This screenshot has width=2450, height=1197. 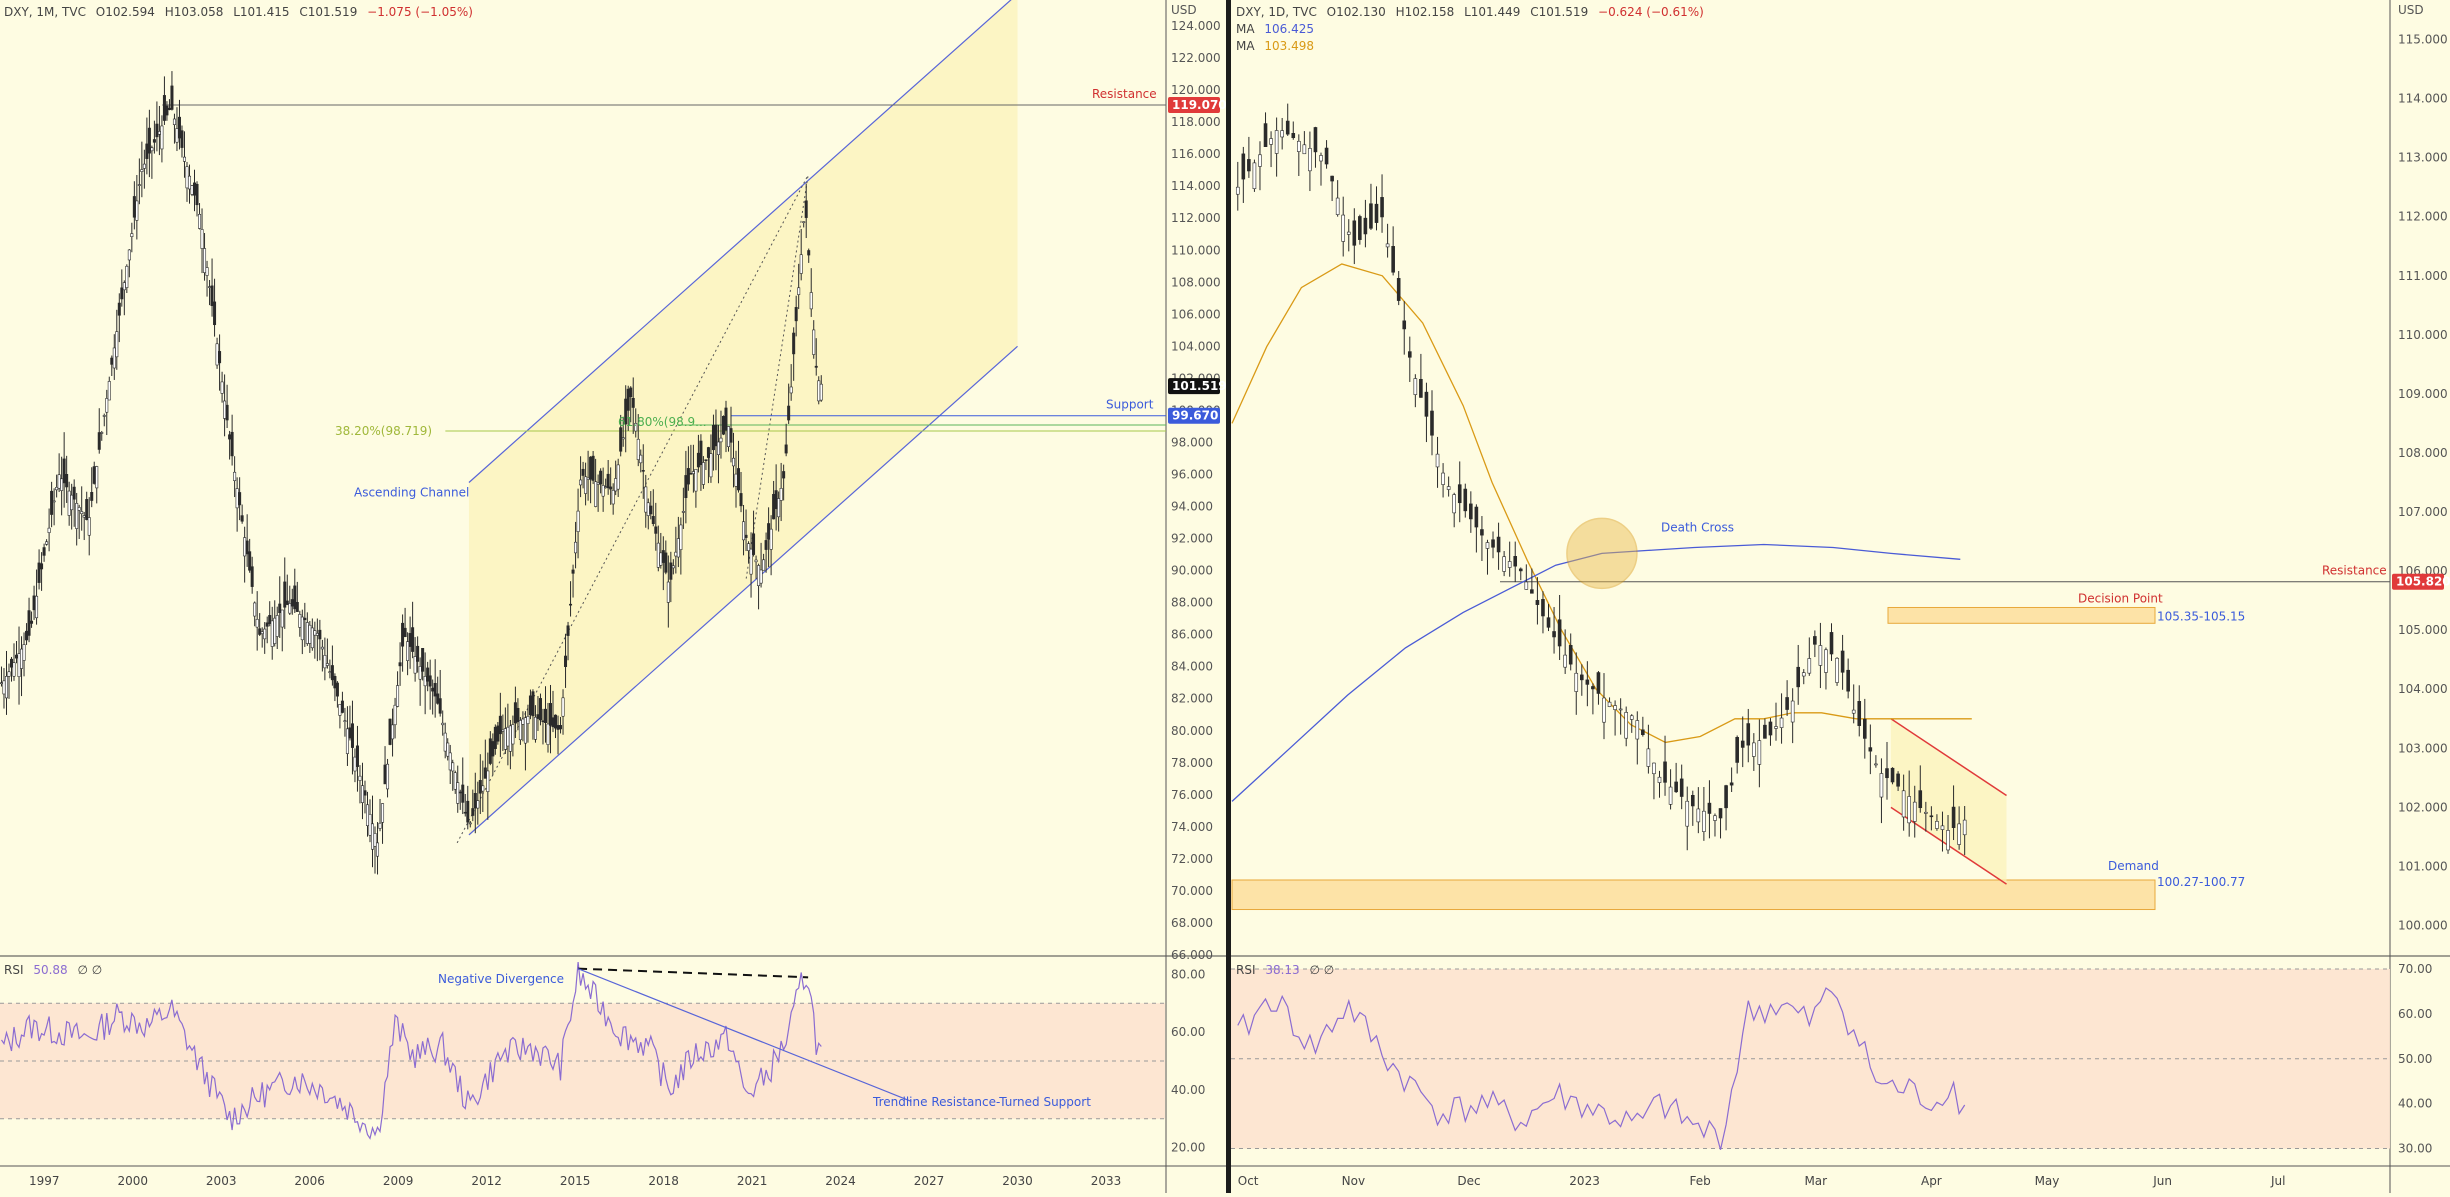 What do you see at coordinates (1192, 923) in the screenshot?
I see `left-price-tick: 68.000` at bounding box center [1192, 923].